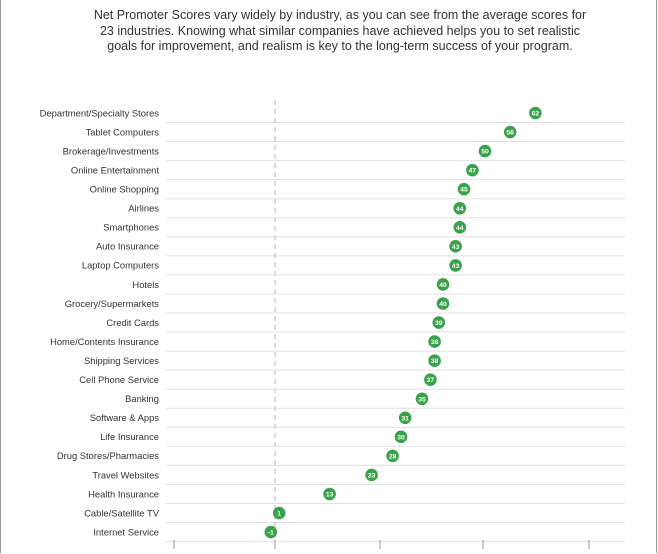  I want to click on category-label: Shipping Services, so click(121, 360).